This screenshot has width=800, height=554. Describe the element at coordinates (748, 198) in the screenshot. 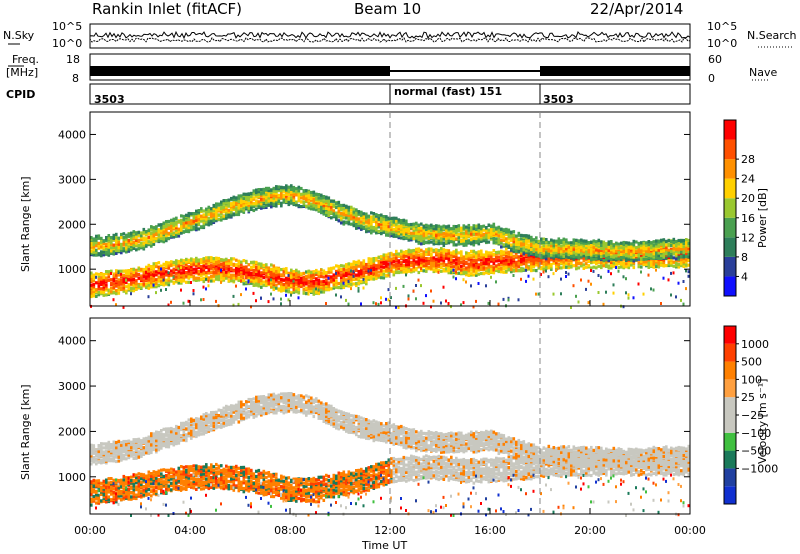

I see `colorbar-tick-label: 20` at that location.